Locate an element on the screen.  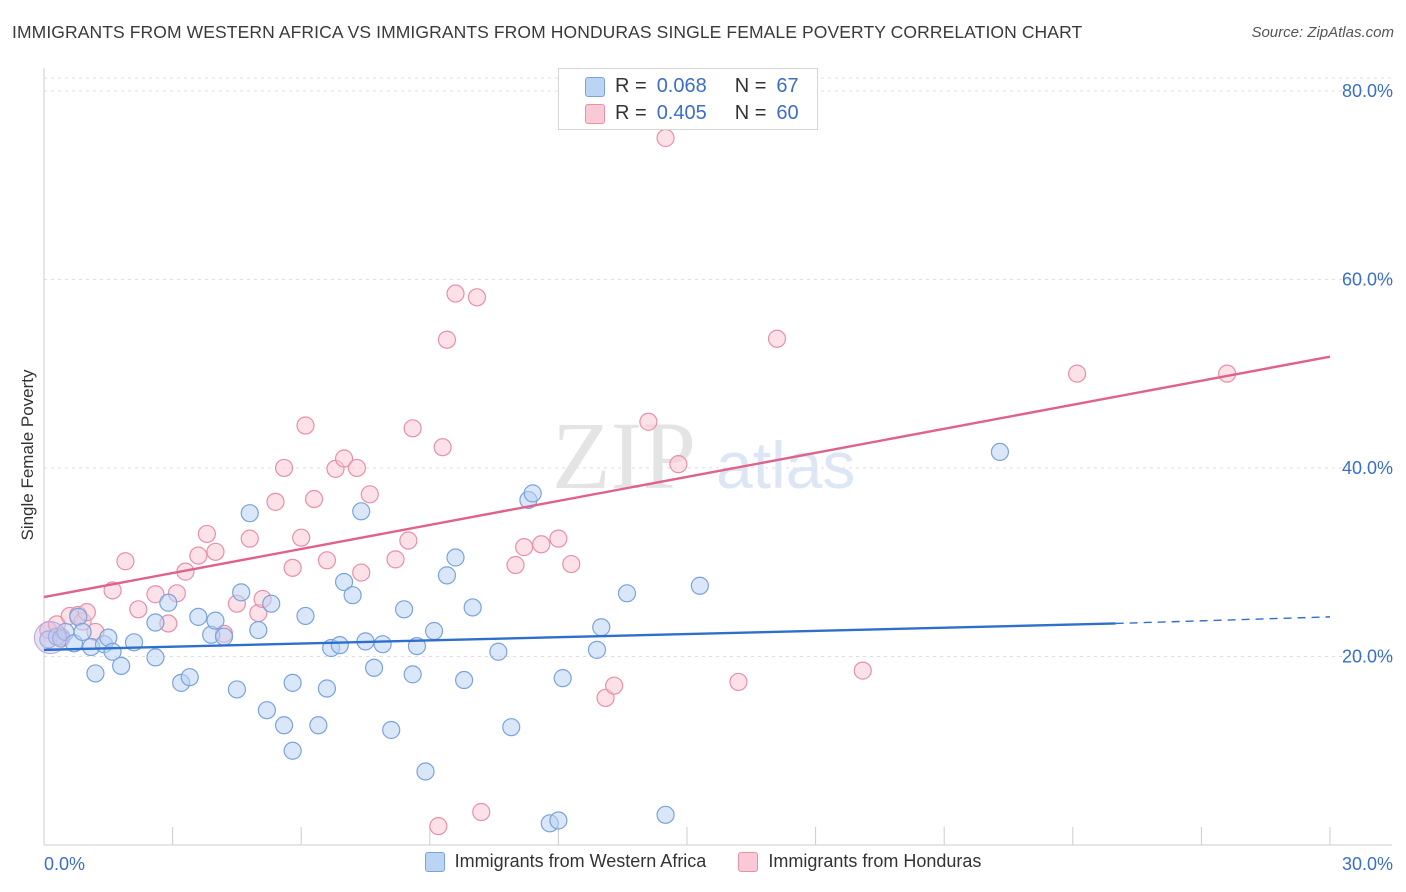
y-tick-label: 80.0% is located at coordinates (1367, 91).